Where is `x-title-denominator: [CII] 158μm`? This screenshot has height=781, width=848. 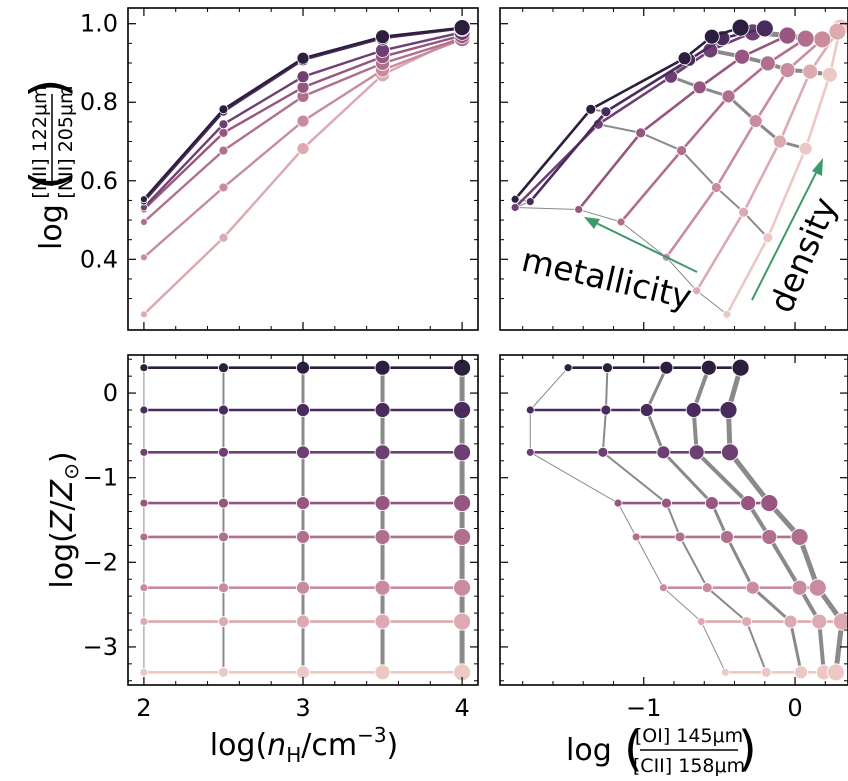 x-title-denominator: [CII] 158μm is located at coordinates (689, 766).